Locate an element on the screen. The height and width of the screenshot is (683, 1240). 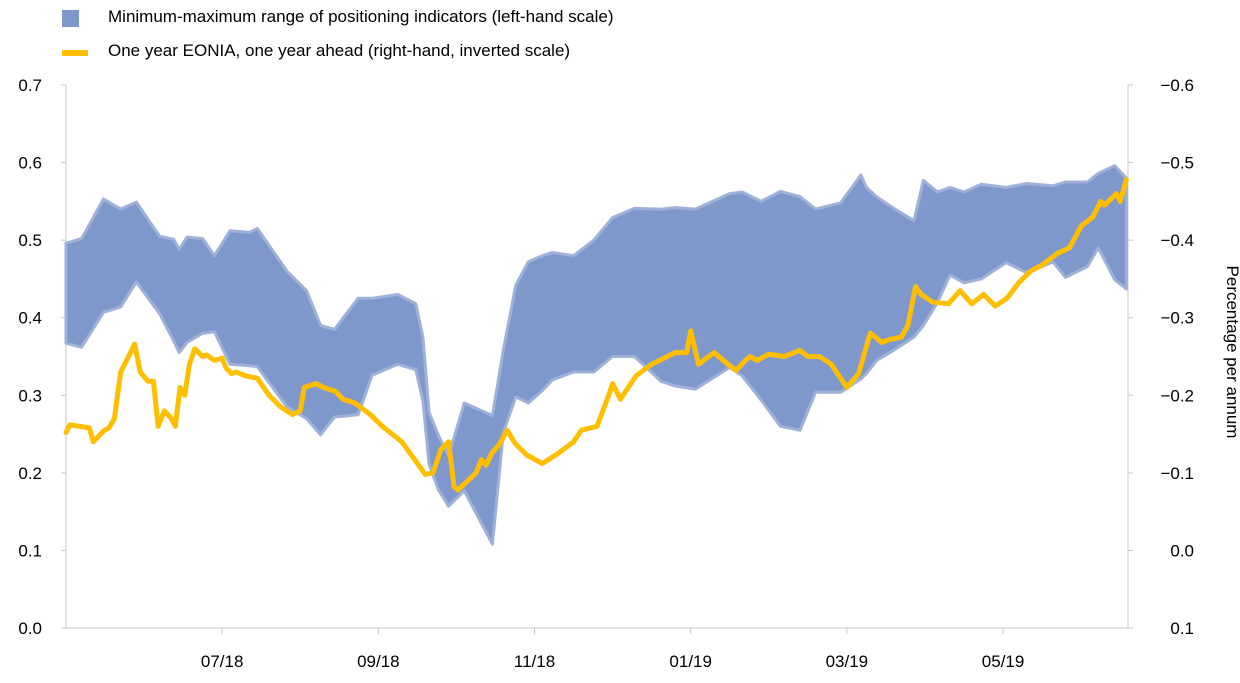
right-axis-tick-label: 0.0 is located at coordinates (1182, 550).